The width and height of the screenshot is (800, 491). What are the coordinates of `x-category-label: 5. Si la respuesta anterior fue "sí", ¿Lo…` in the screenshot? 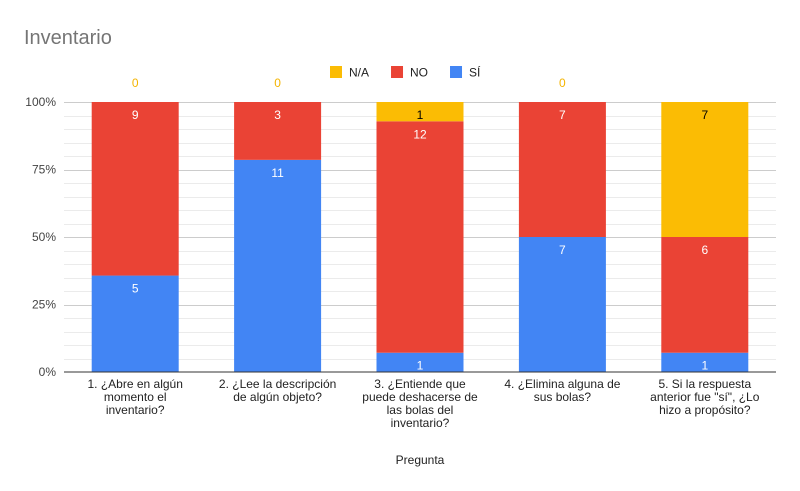 It's located at (705, 397).